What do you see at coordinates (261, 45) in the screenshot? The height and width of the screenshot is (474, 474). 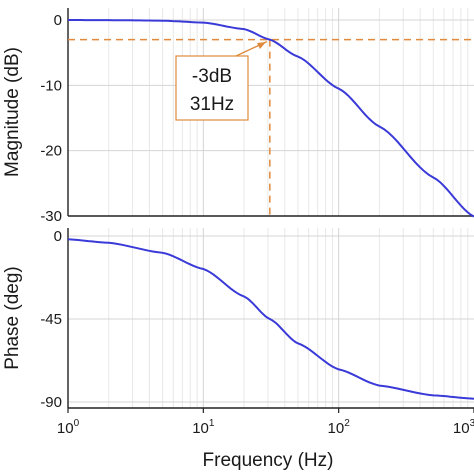 I see `annotation-arrow-head` at bounding box center [261, 45].